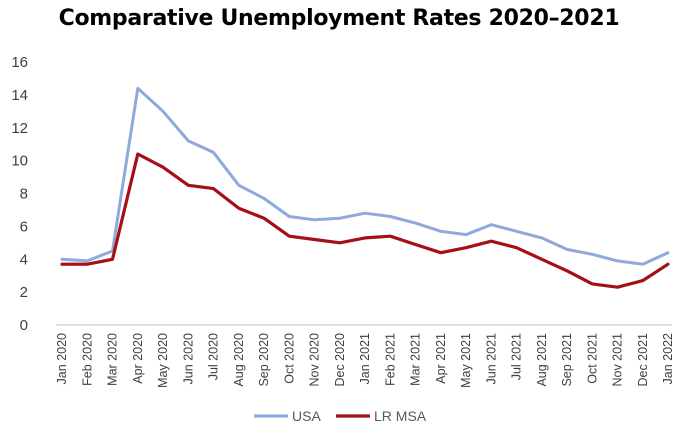  I want to click on y-tick-label: 0, so click(24, 325).